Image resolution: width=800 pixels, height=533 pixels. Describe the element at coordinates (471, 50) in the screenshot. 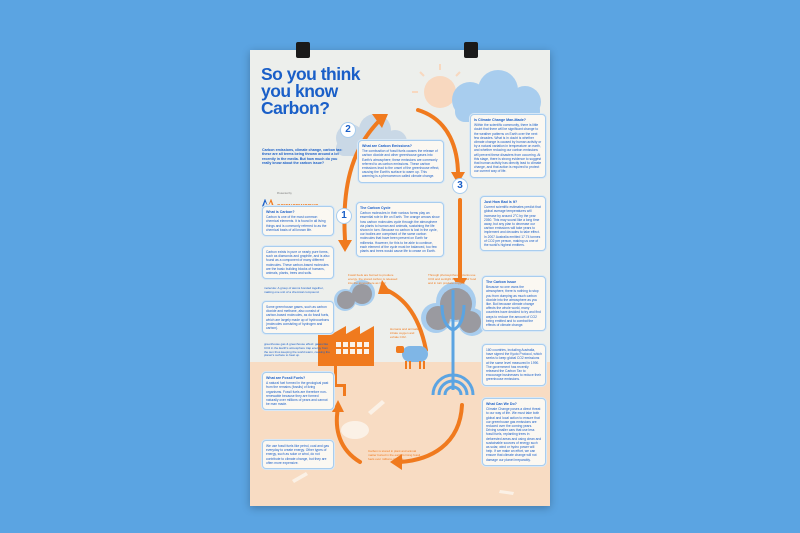

I see `binder-clip-right` at that location.